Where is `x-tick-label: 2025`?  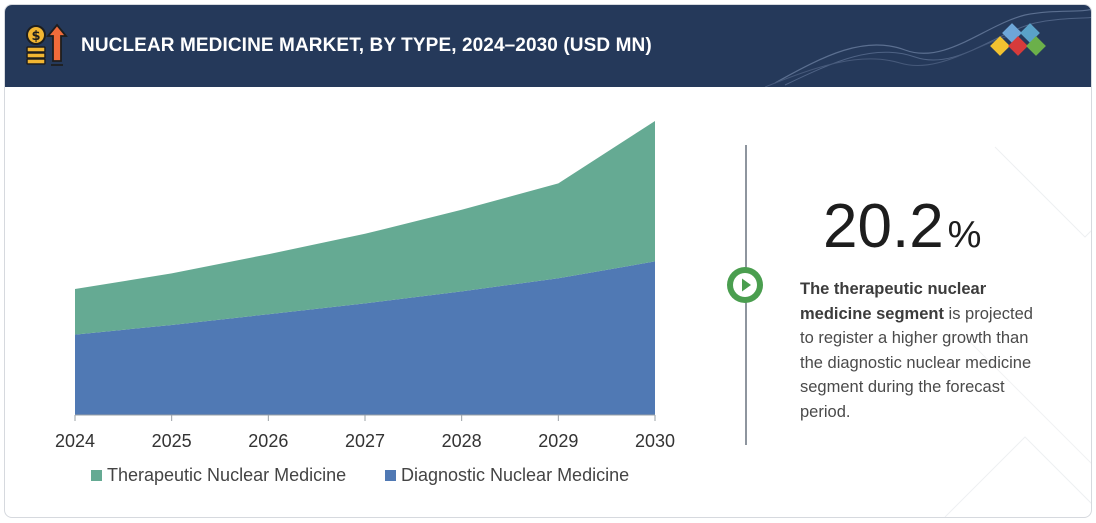
x-tick-label: 2025 is located at coordinates (172, 441).